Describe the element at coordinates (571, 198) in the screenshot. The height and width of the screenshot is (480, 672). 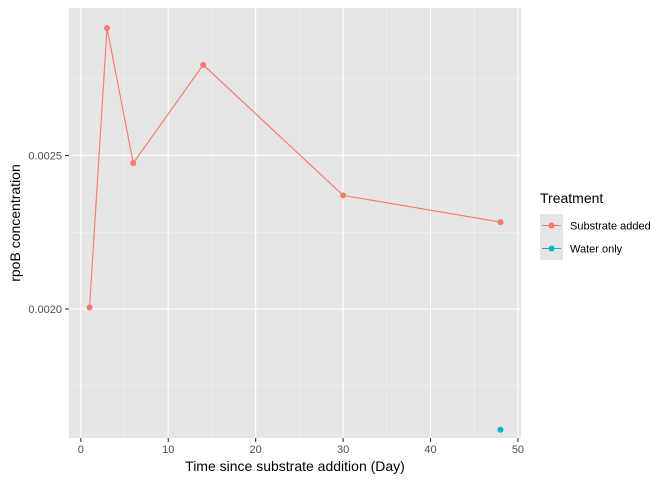
I see `legend-title: Treatment` at that location.